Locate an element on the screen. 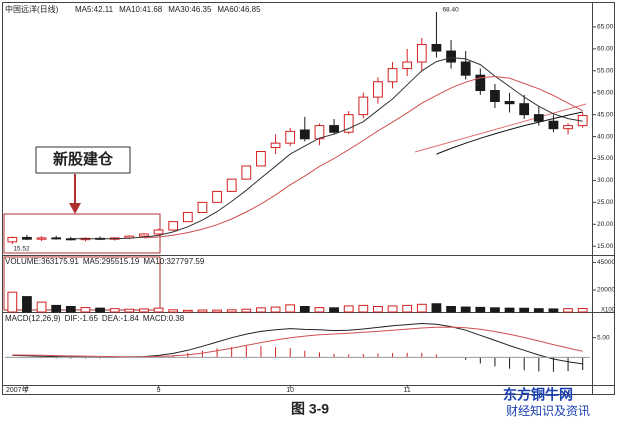  x-tick-label: 9 is located at coordinates (159, 390).